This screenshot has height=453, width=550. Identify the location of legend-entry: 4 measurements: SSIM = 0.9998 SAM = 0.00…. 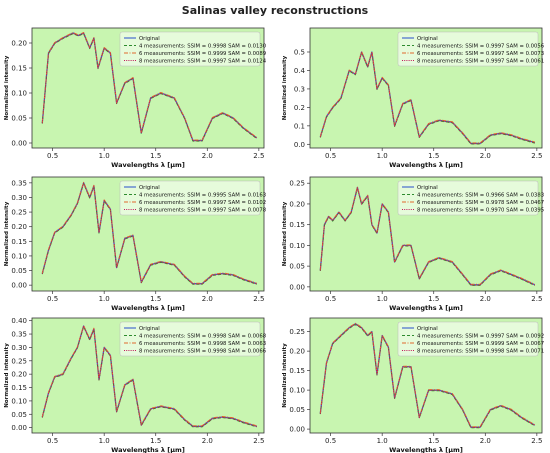
(203, 337).